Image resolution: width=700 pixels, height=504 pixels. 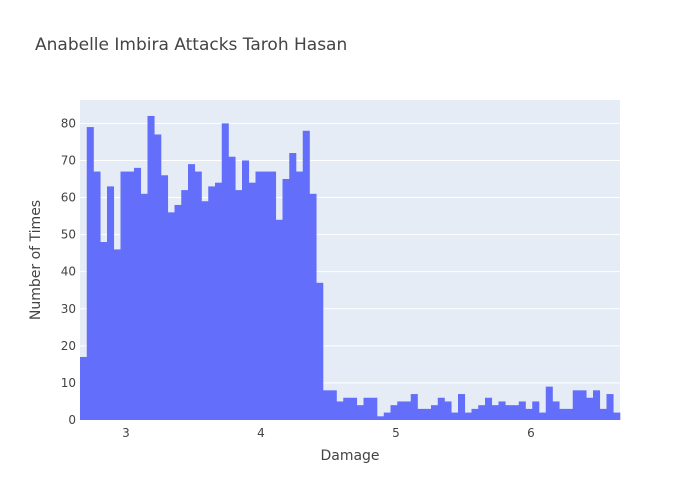 I want to click on y-tick-label: 80, so click(x=68, y=123).